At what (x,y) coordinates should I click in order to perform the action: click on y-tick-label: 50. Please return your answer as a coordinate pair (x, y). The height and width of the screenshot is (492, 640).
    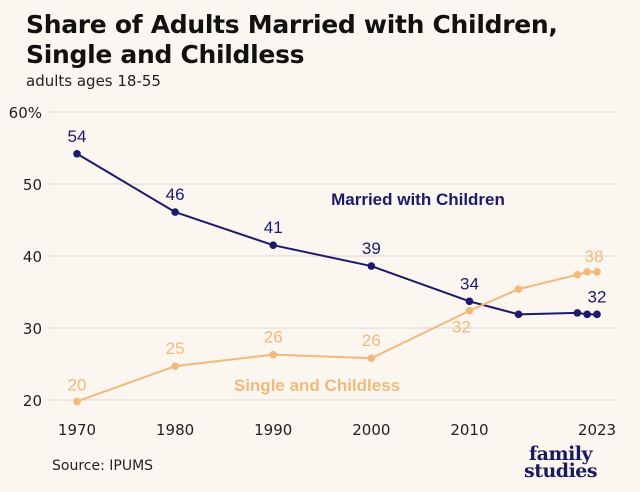
    Looking at the image, I should click on (32, 185).